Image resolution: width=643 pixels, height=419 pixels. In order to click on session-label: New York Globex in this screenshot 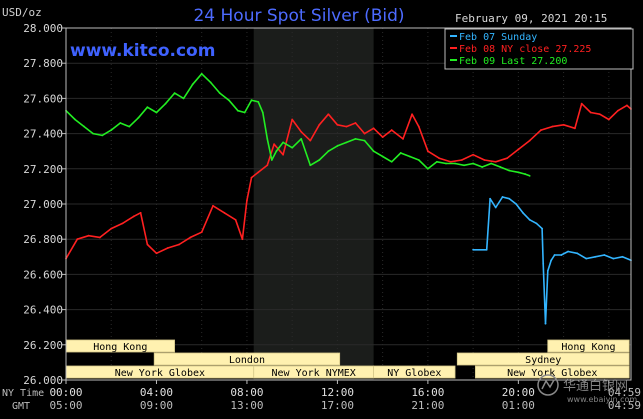, I will do `click(552, 373)`.